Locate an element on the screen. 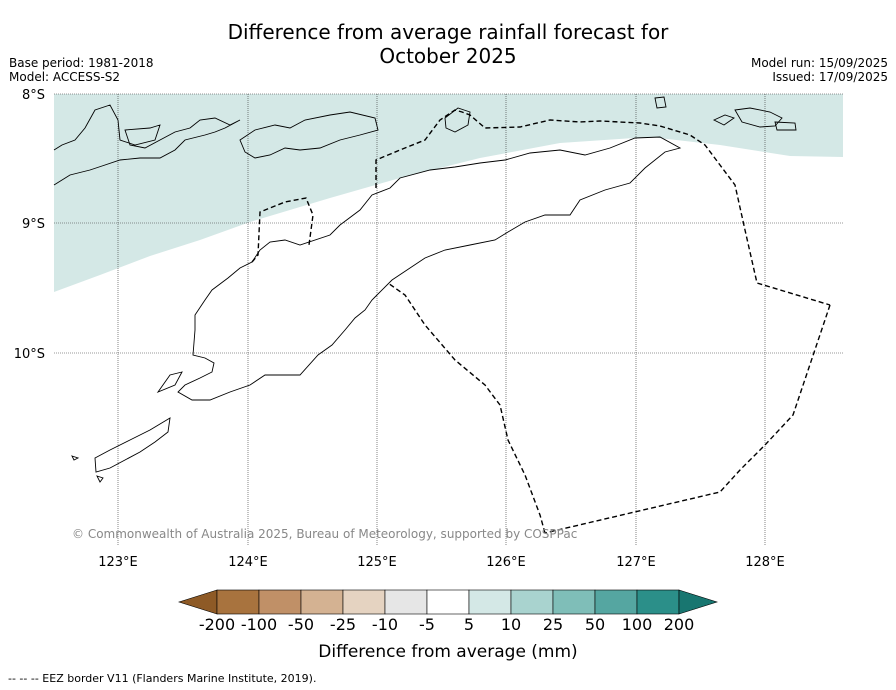  colorbar-tick: -100 is located at coordinates (259, 624).